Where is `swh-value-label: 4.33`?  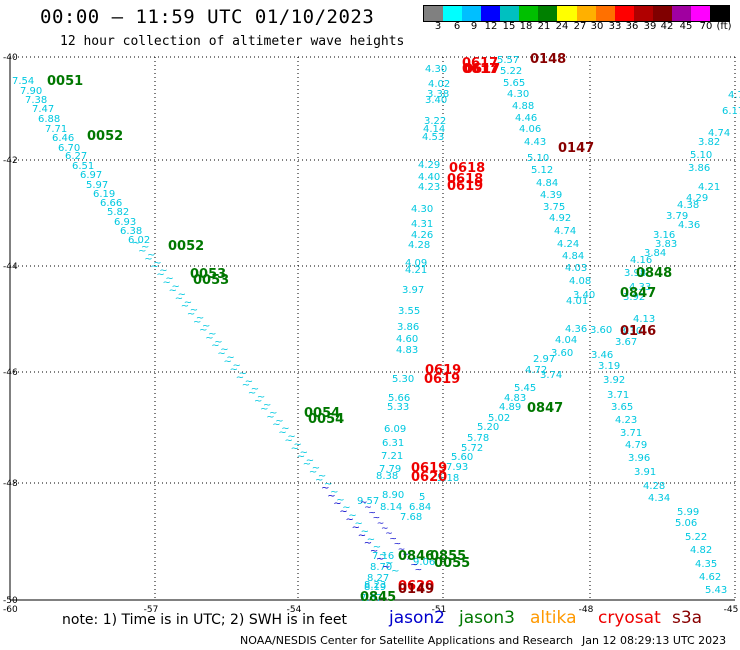 swh-value-label: 4.33 is located at coordinates (640, 287).